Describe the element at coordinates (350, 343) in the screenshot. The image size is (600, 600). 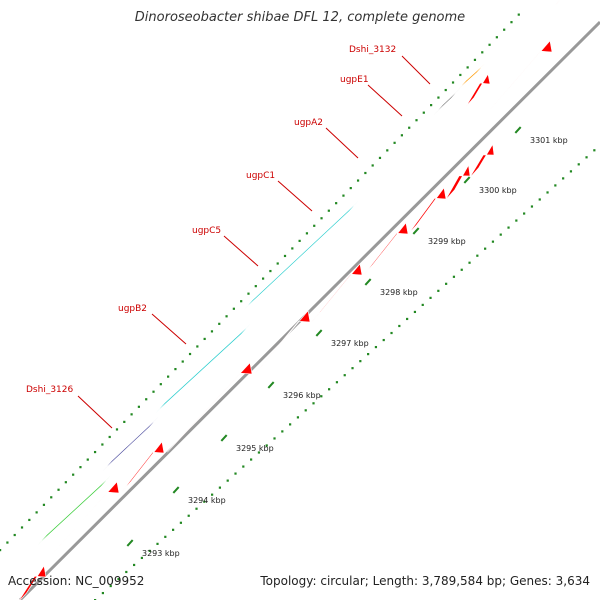
I see `scale-tick-label: 3297 kbp` at that location.